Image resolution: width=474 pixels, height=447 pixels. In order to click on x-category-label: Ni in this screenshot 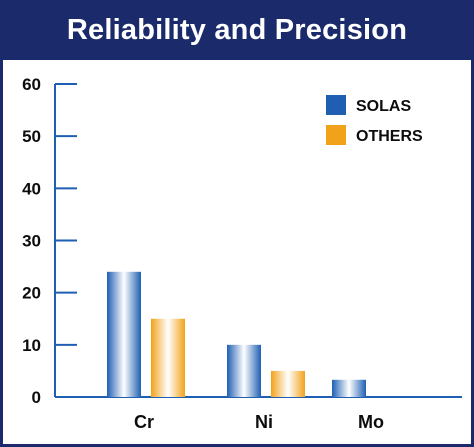, I will do `click(264, 422)`.